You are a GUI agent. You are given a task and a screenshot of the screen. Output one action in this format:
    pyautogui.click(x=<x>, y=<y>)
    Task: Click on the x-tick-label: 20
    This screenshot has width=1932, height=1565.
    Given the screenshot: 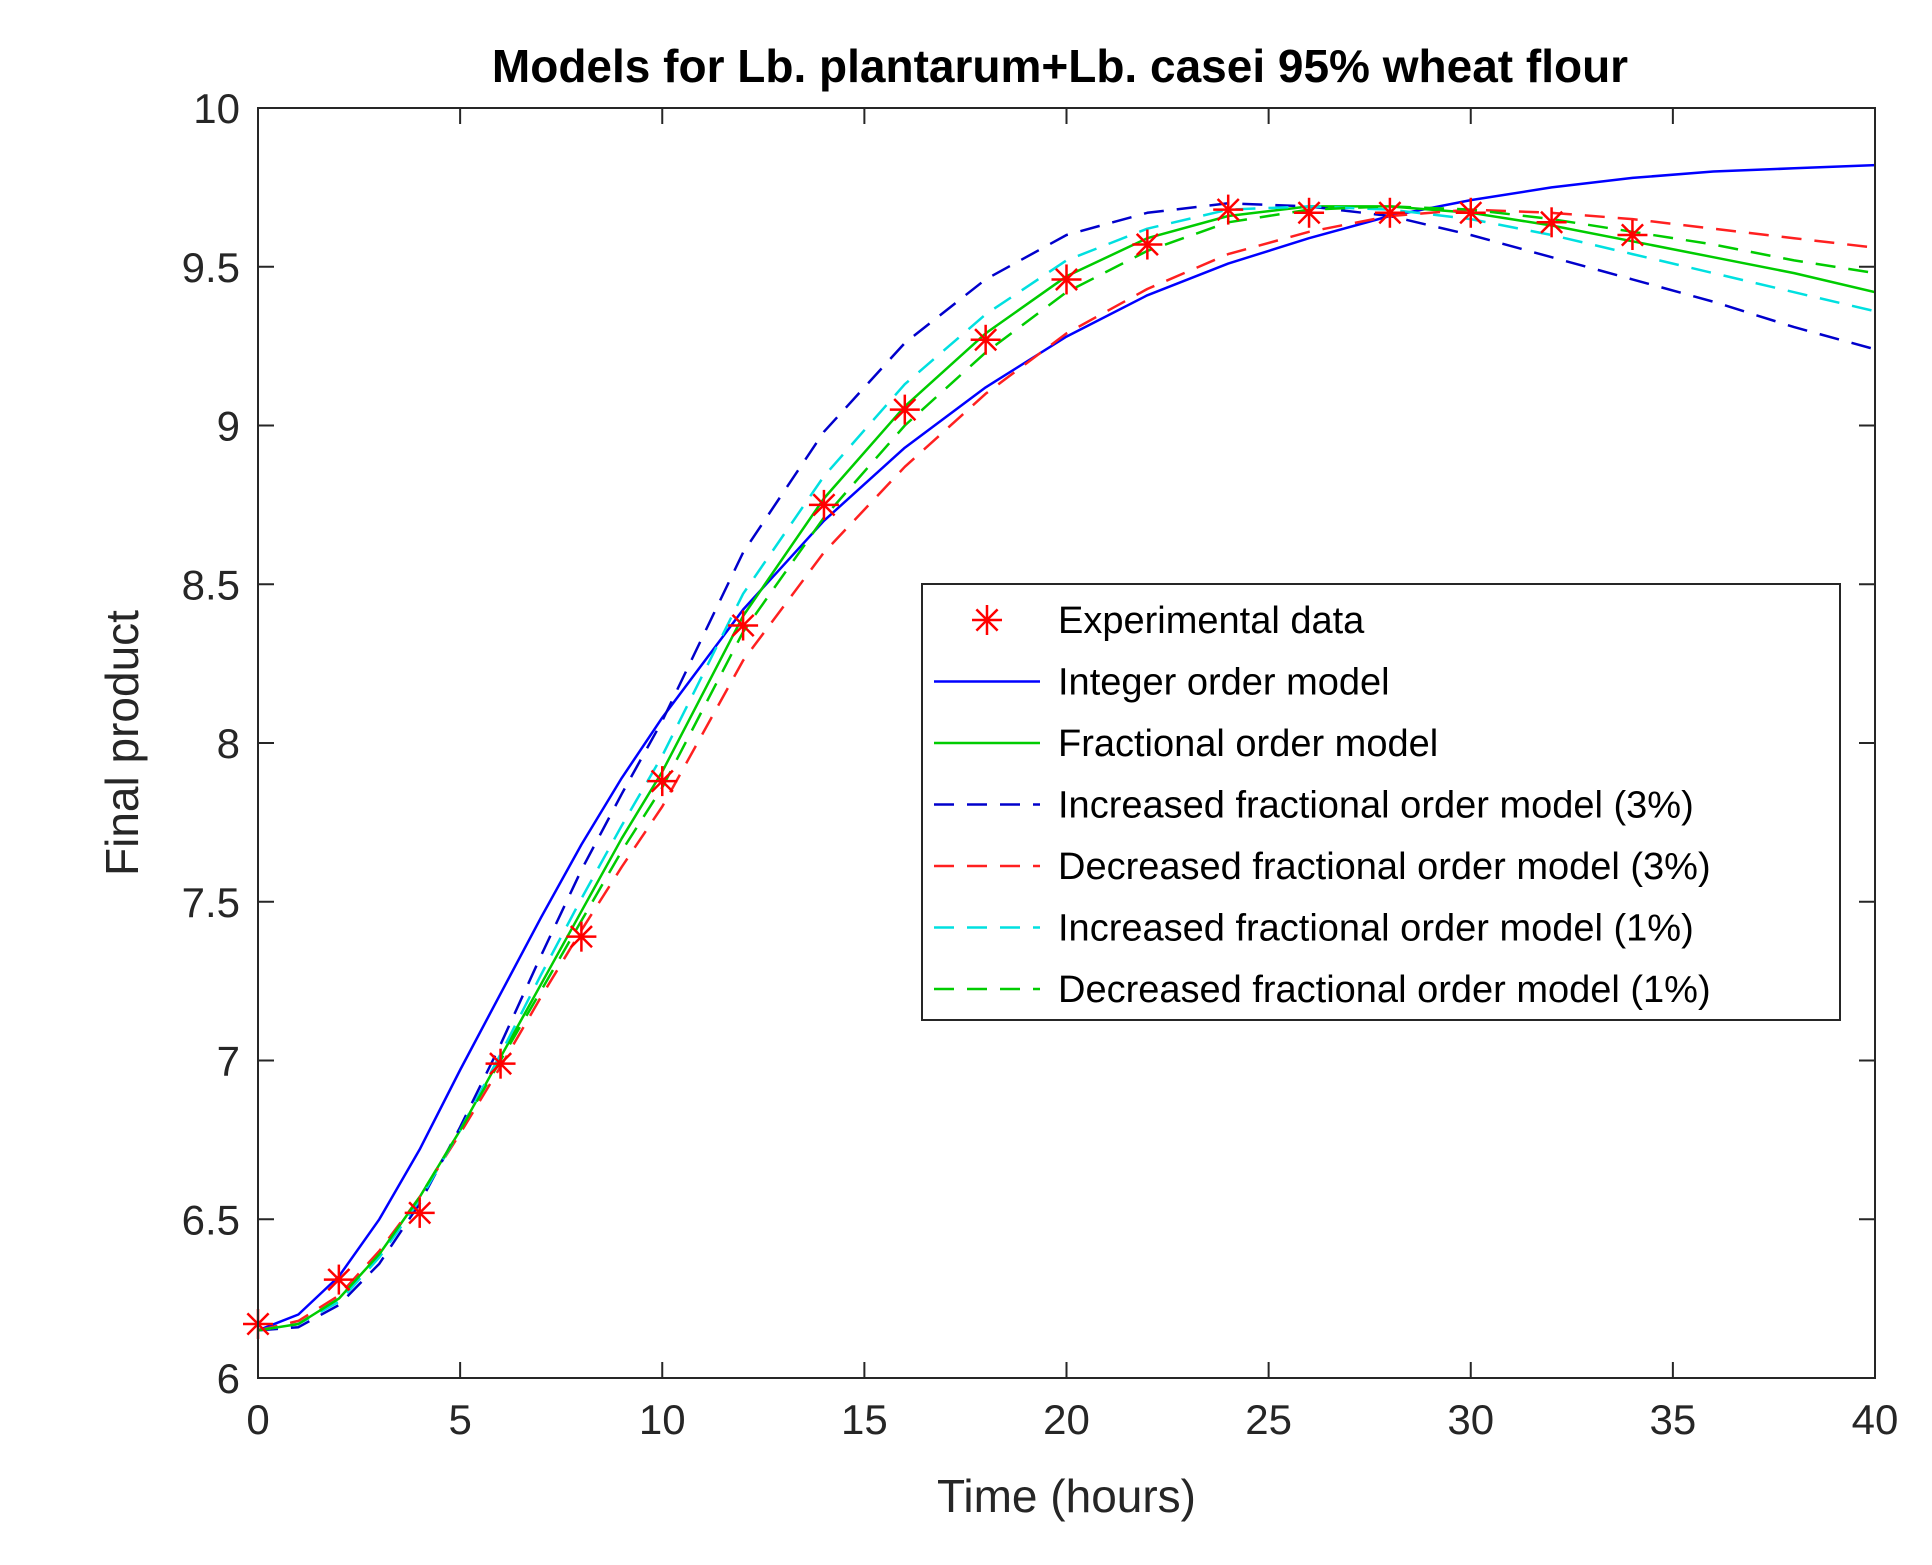 What is the action you would take?
    pyautogui.click(x=1066, y=1419)
    